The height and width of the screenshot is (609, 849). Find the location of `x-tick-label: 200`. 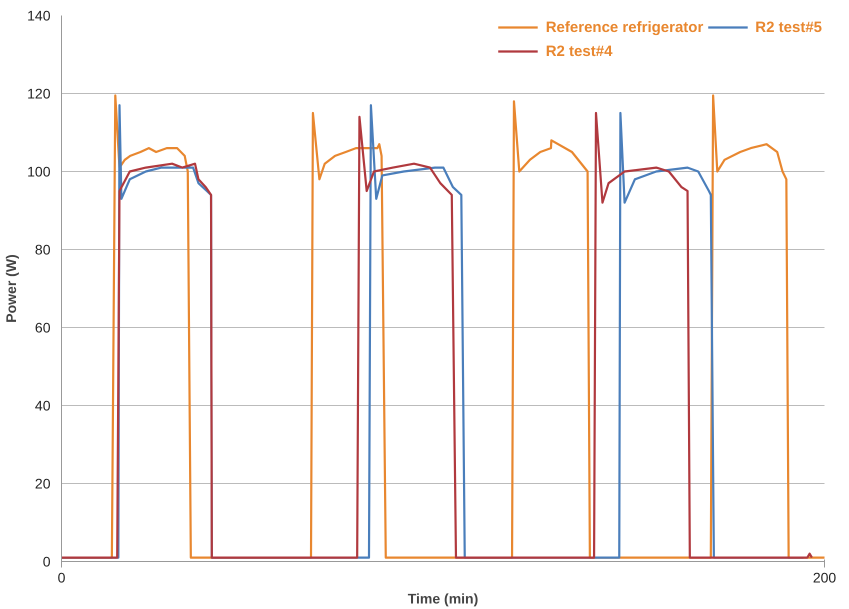

x-tick-label: 200 is located at coordinates (824, 578).